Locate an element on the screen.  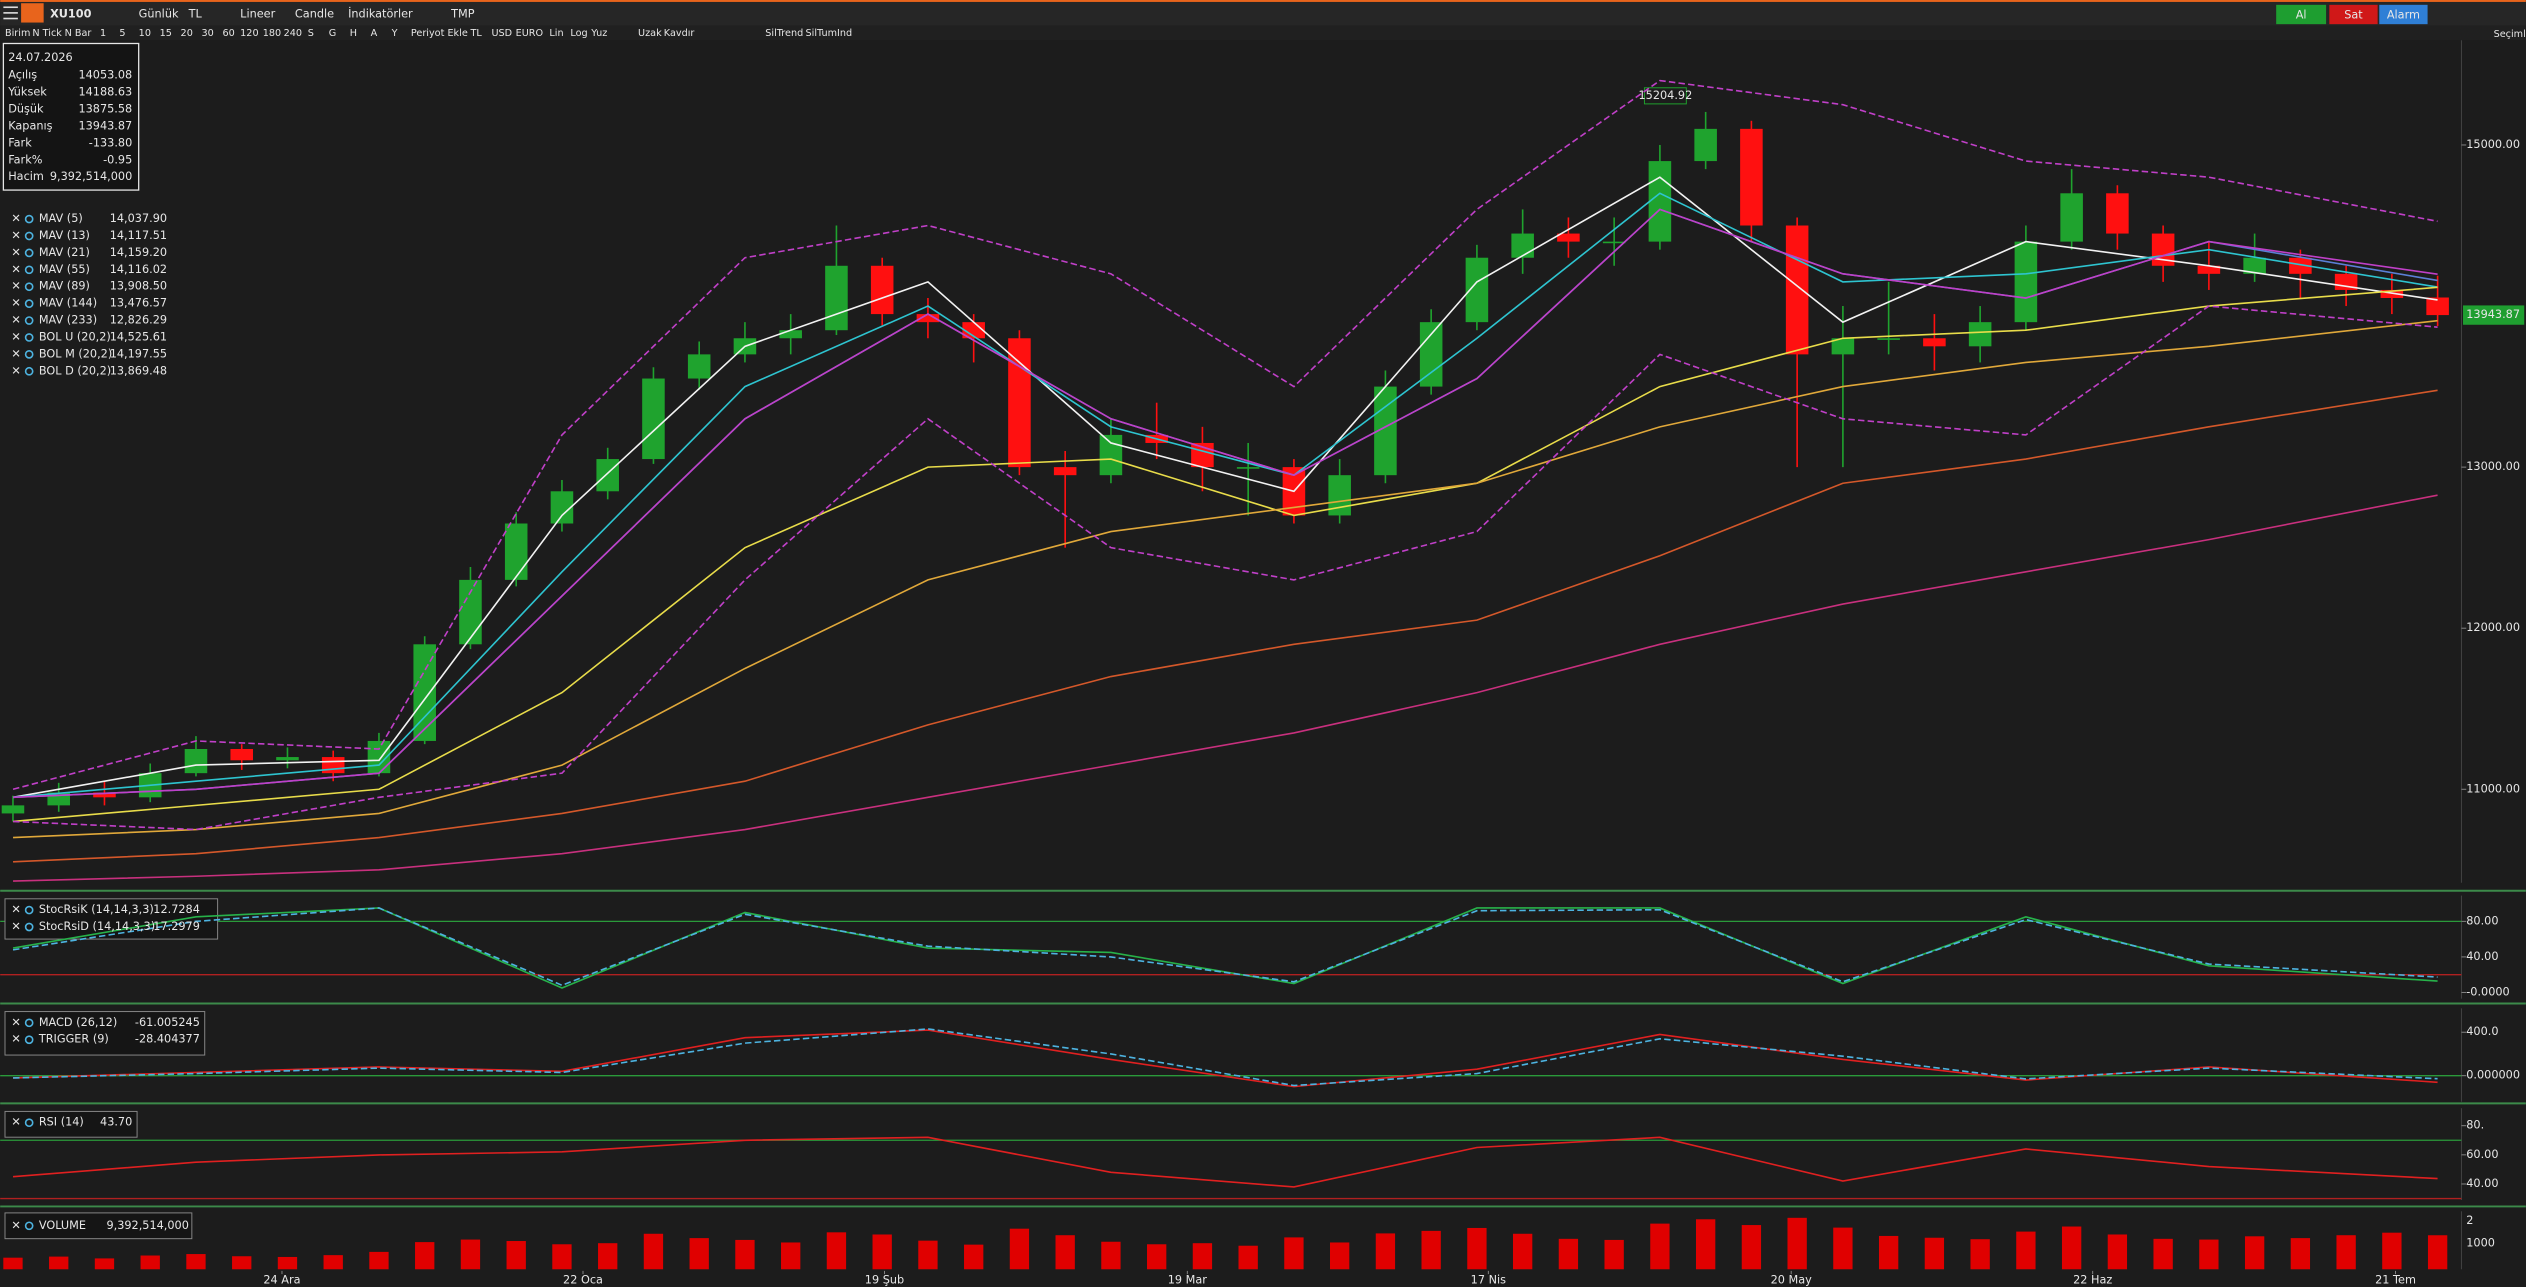
subbar-item: Kavdır is located at coordinates (679, 33).